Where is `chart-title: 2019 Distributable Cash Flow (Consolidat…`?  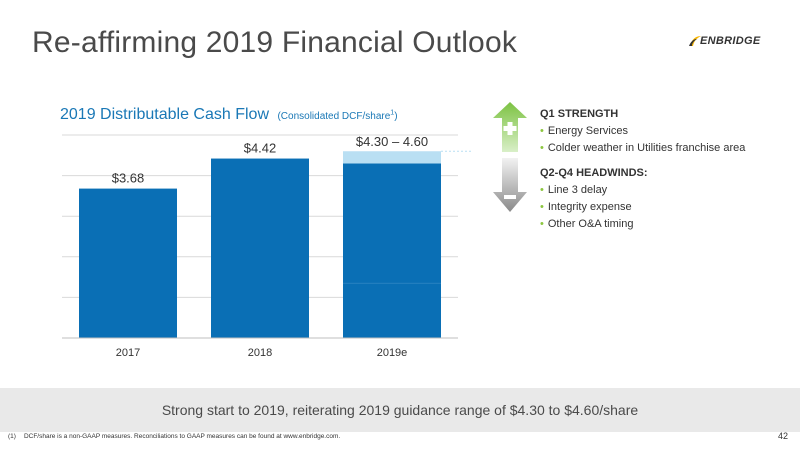 chart-title: 2019 Distributable Cash Flow (Consolidat… is located at coordinates (229, 115).